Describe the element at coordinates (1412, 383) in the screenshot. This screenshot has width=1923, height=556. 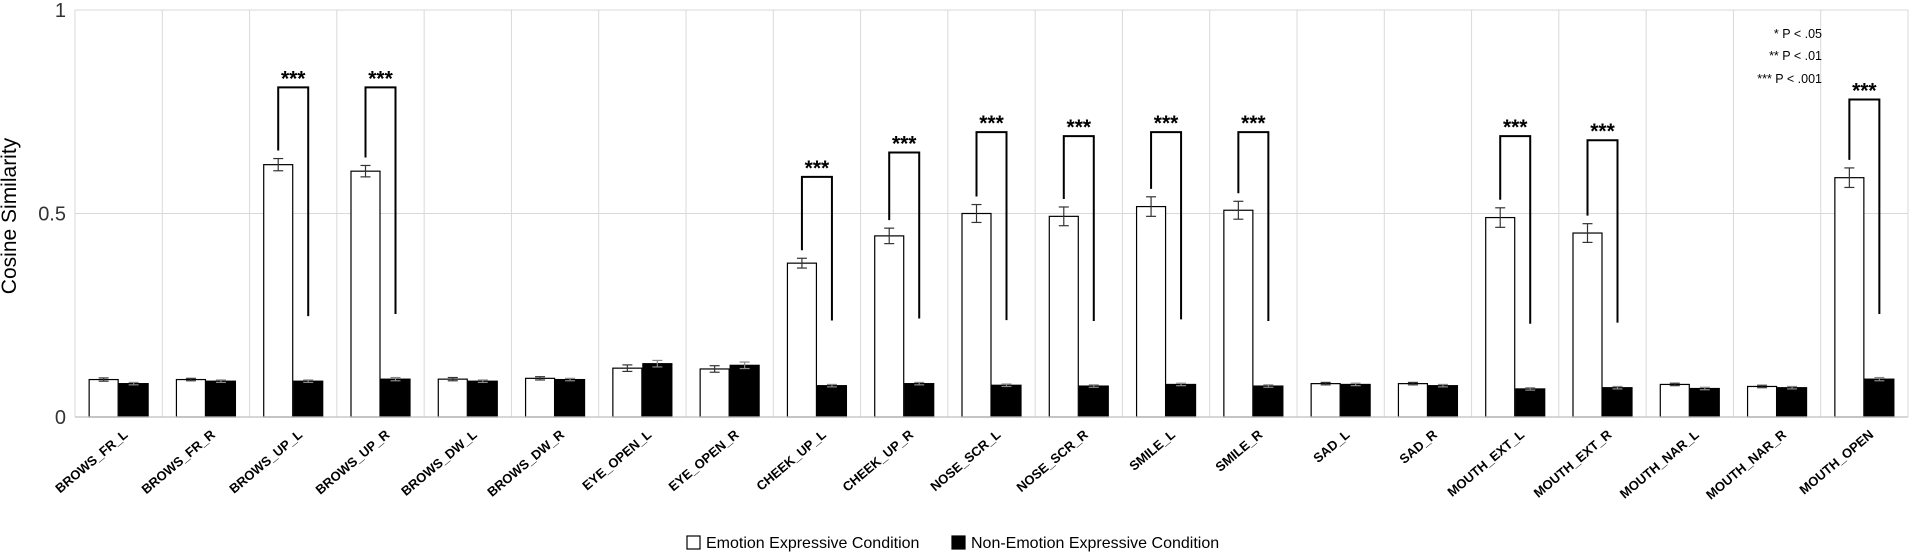
I see `error-bar-emotion-sad-r` at that location.